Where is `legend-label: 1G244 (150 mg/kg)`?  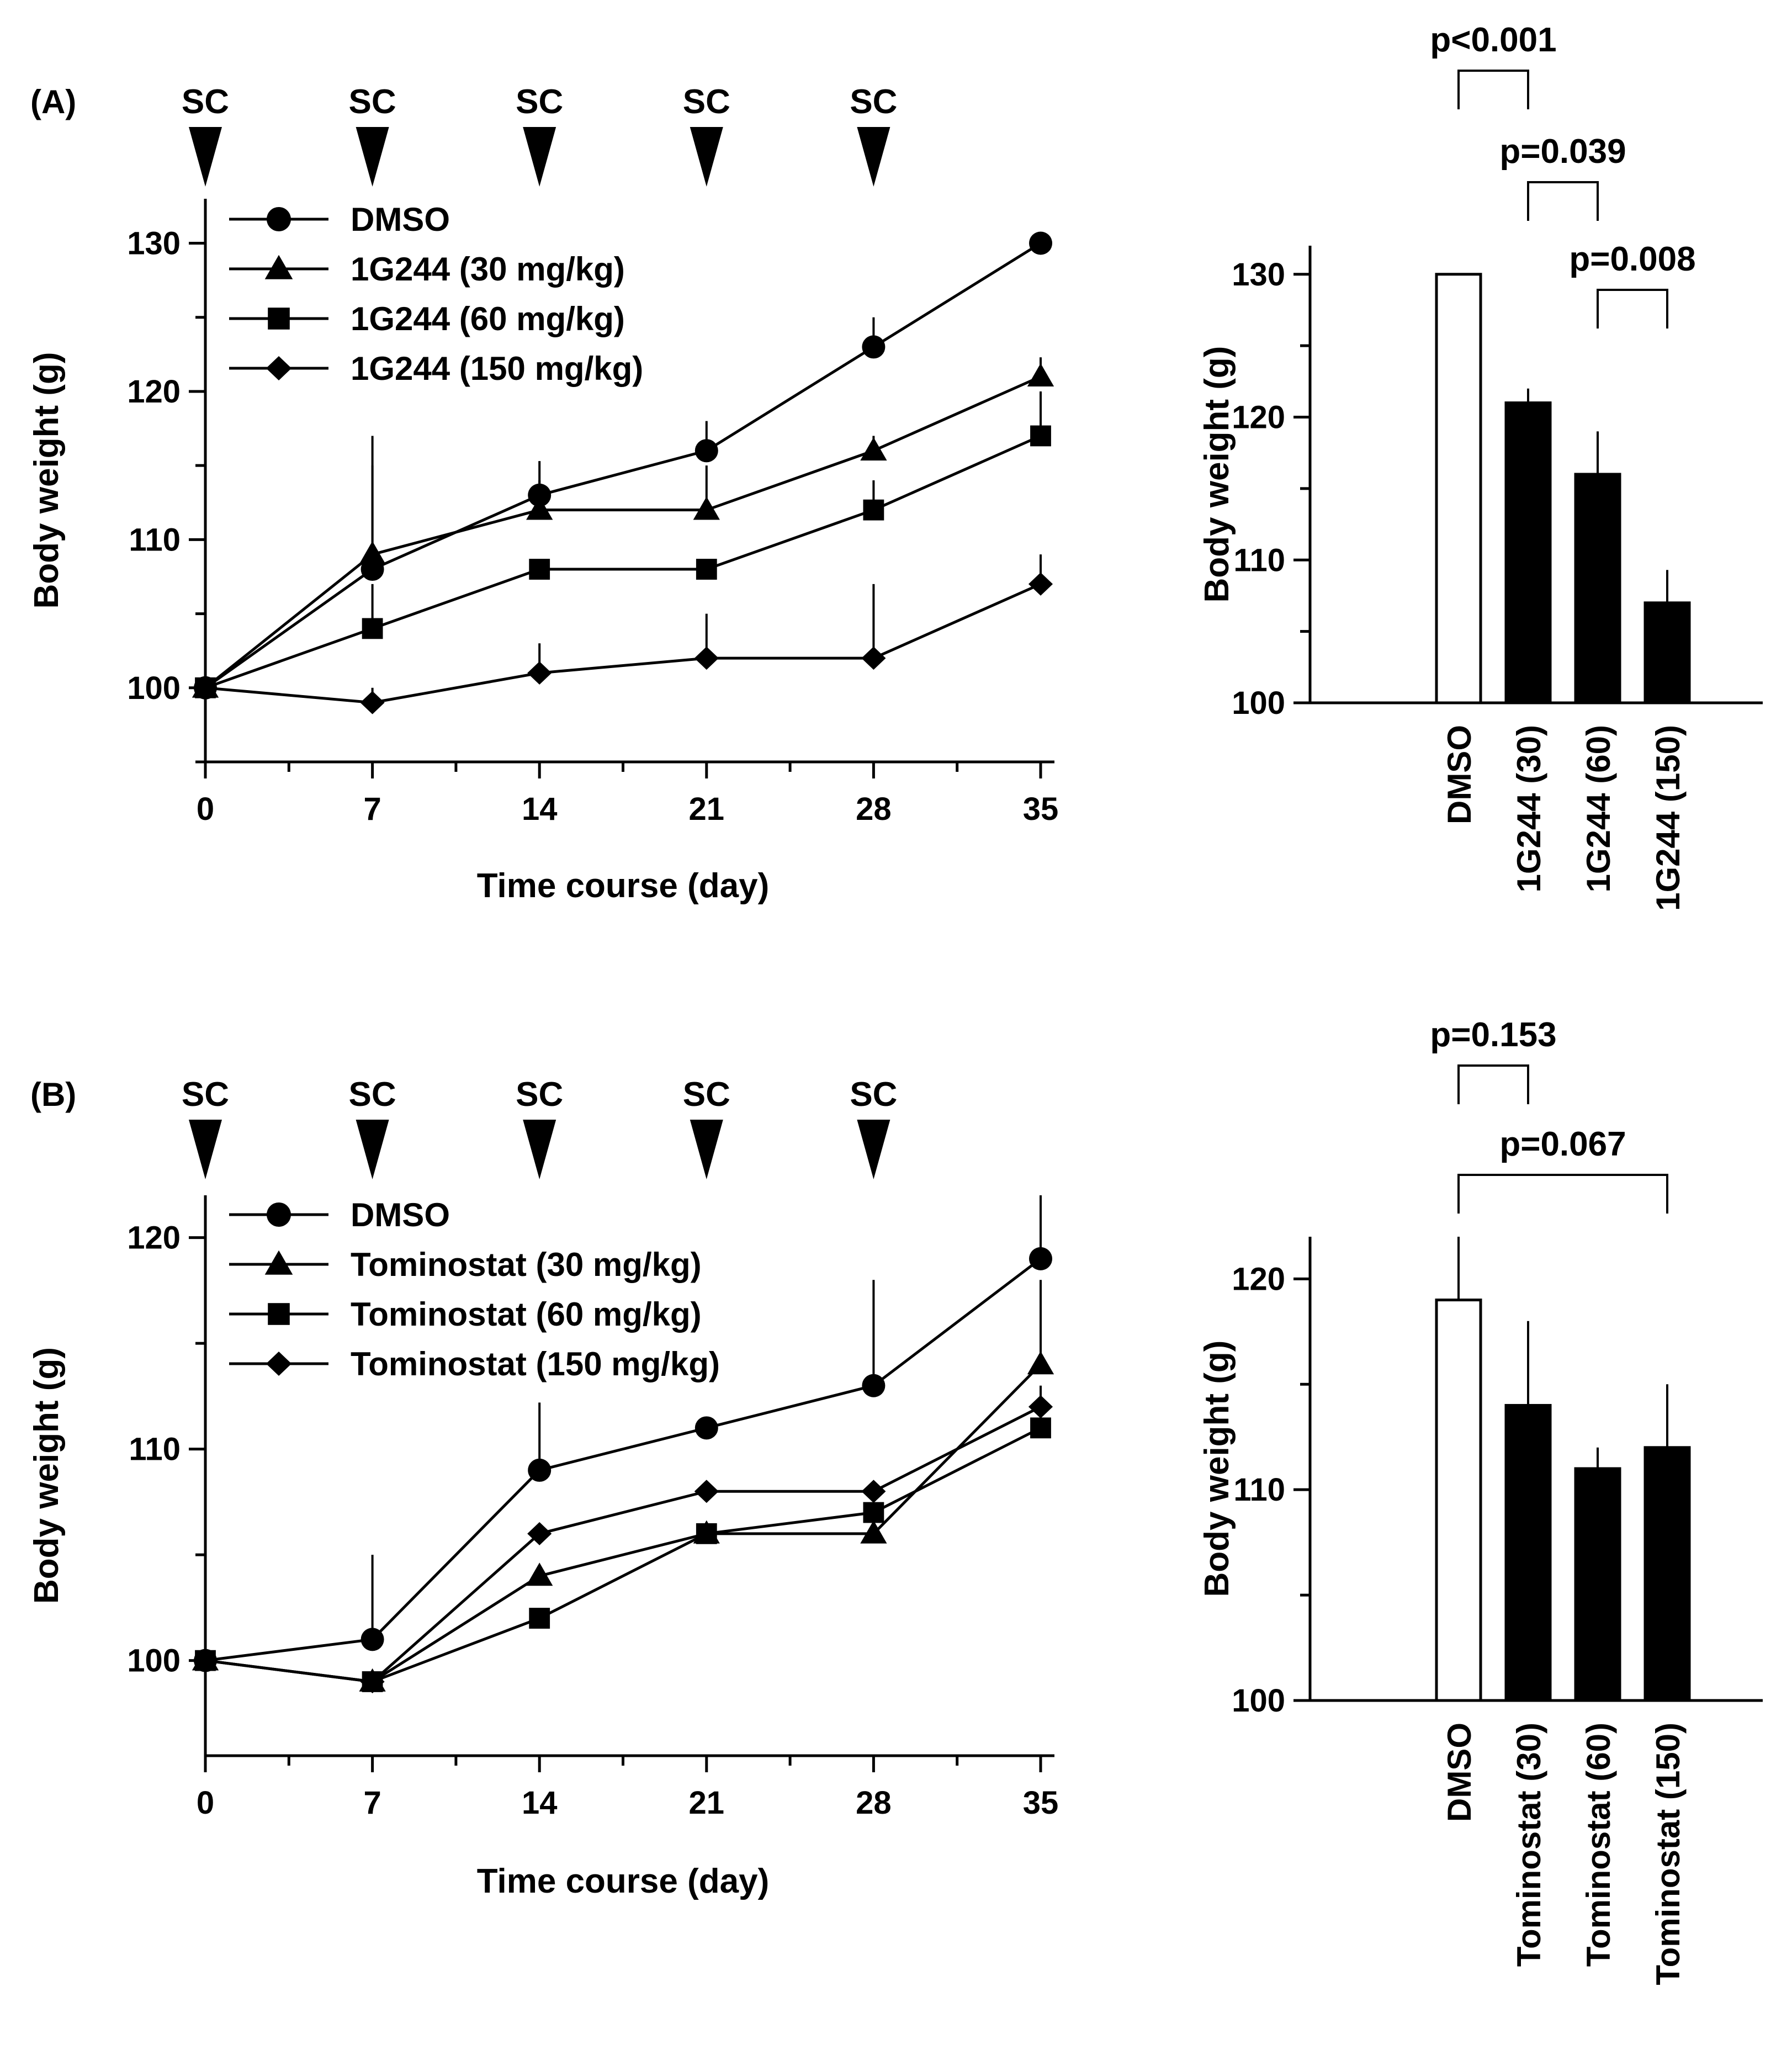 legend-label: 1G244 (150 mg/kg) is located at coordinates (497, 368).